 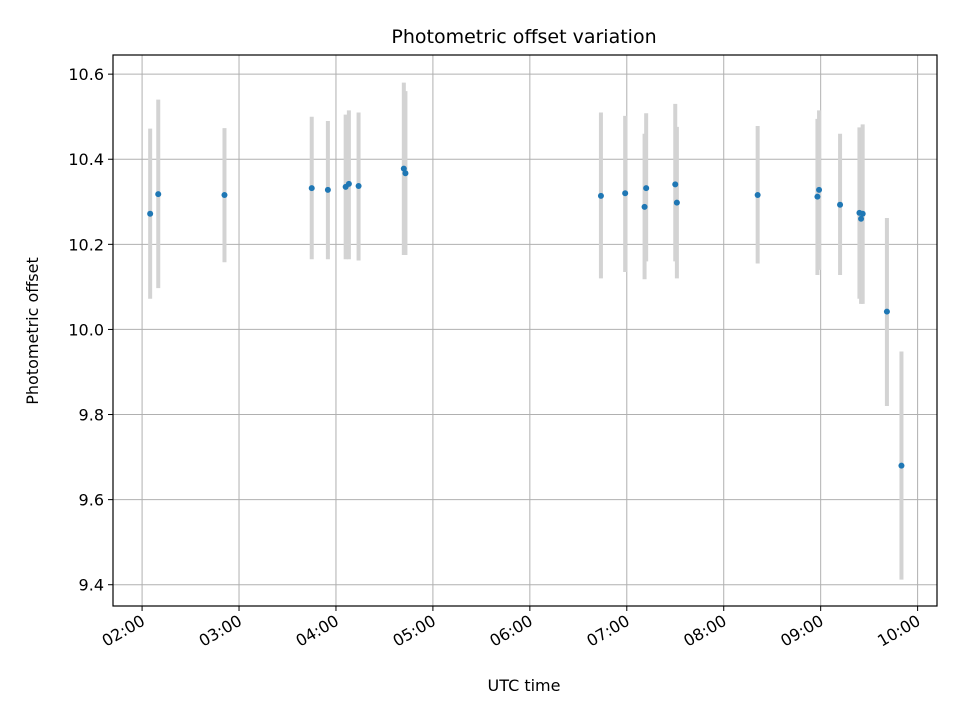 What do you see at coordinates (86, 329) in the screenshot?
I see `y-tick-label: 10.0` at bounding box center [86, 329].